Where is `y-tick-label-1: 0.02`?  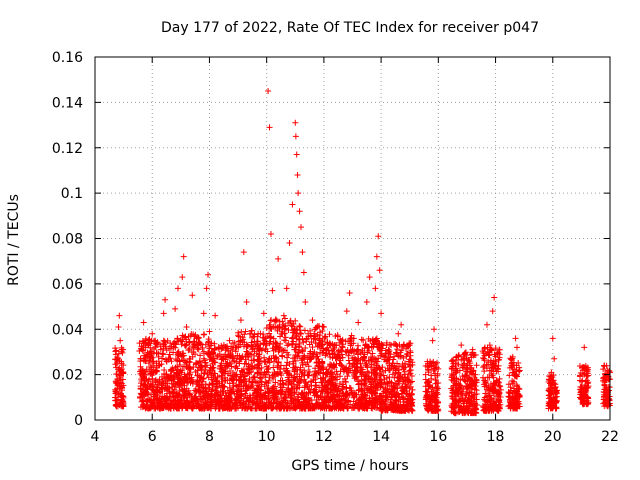 y-tick-label-1: 0.02 is located at coordinates (67, 376).